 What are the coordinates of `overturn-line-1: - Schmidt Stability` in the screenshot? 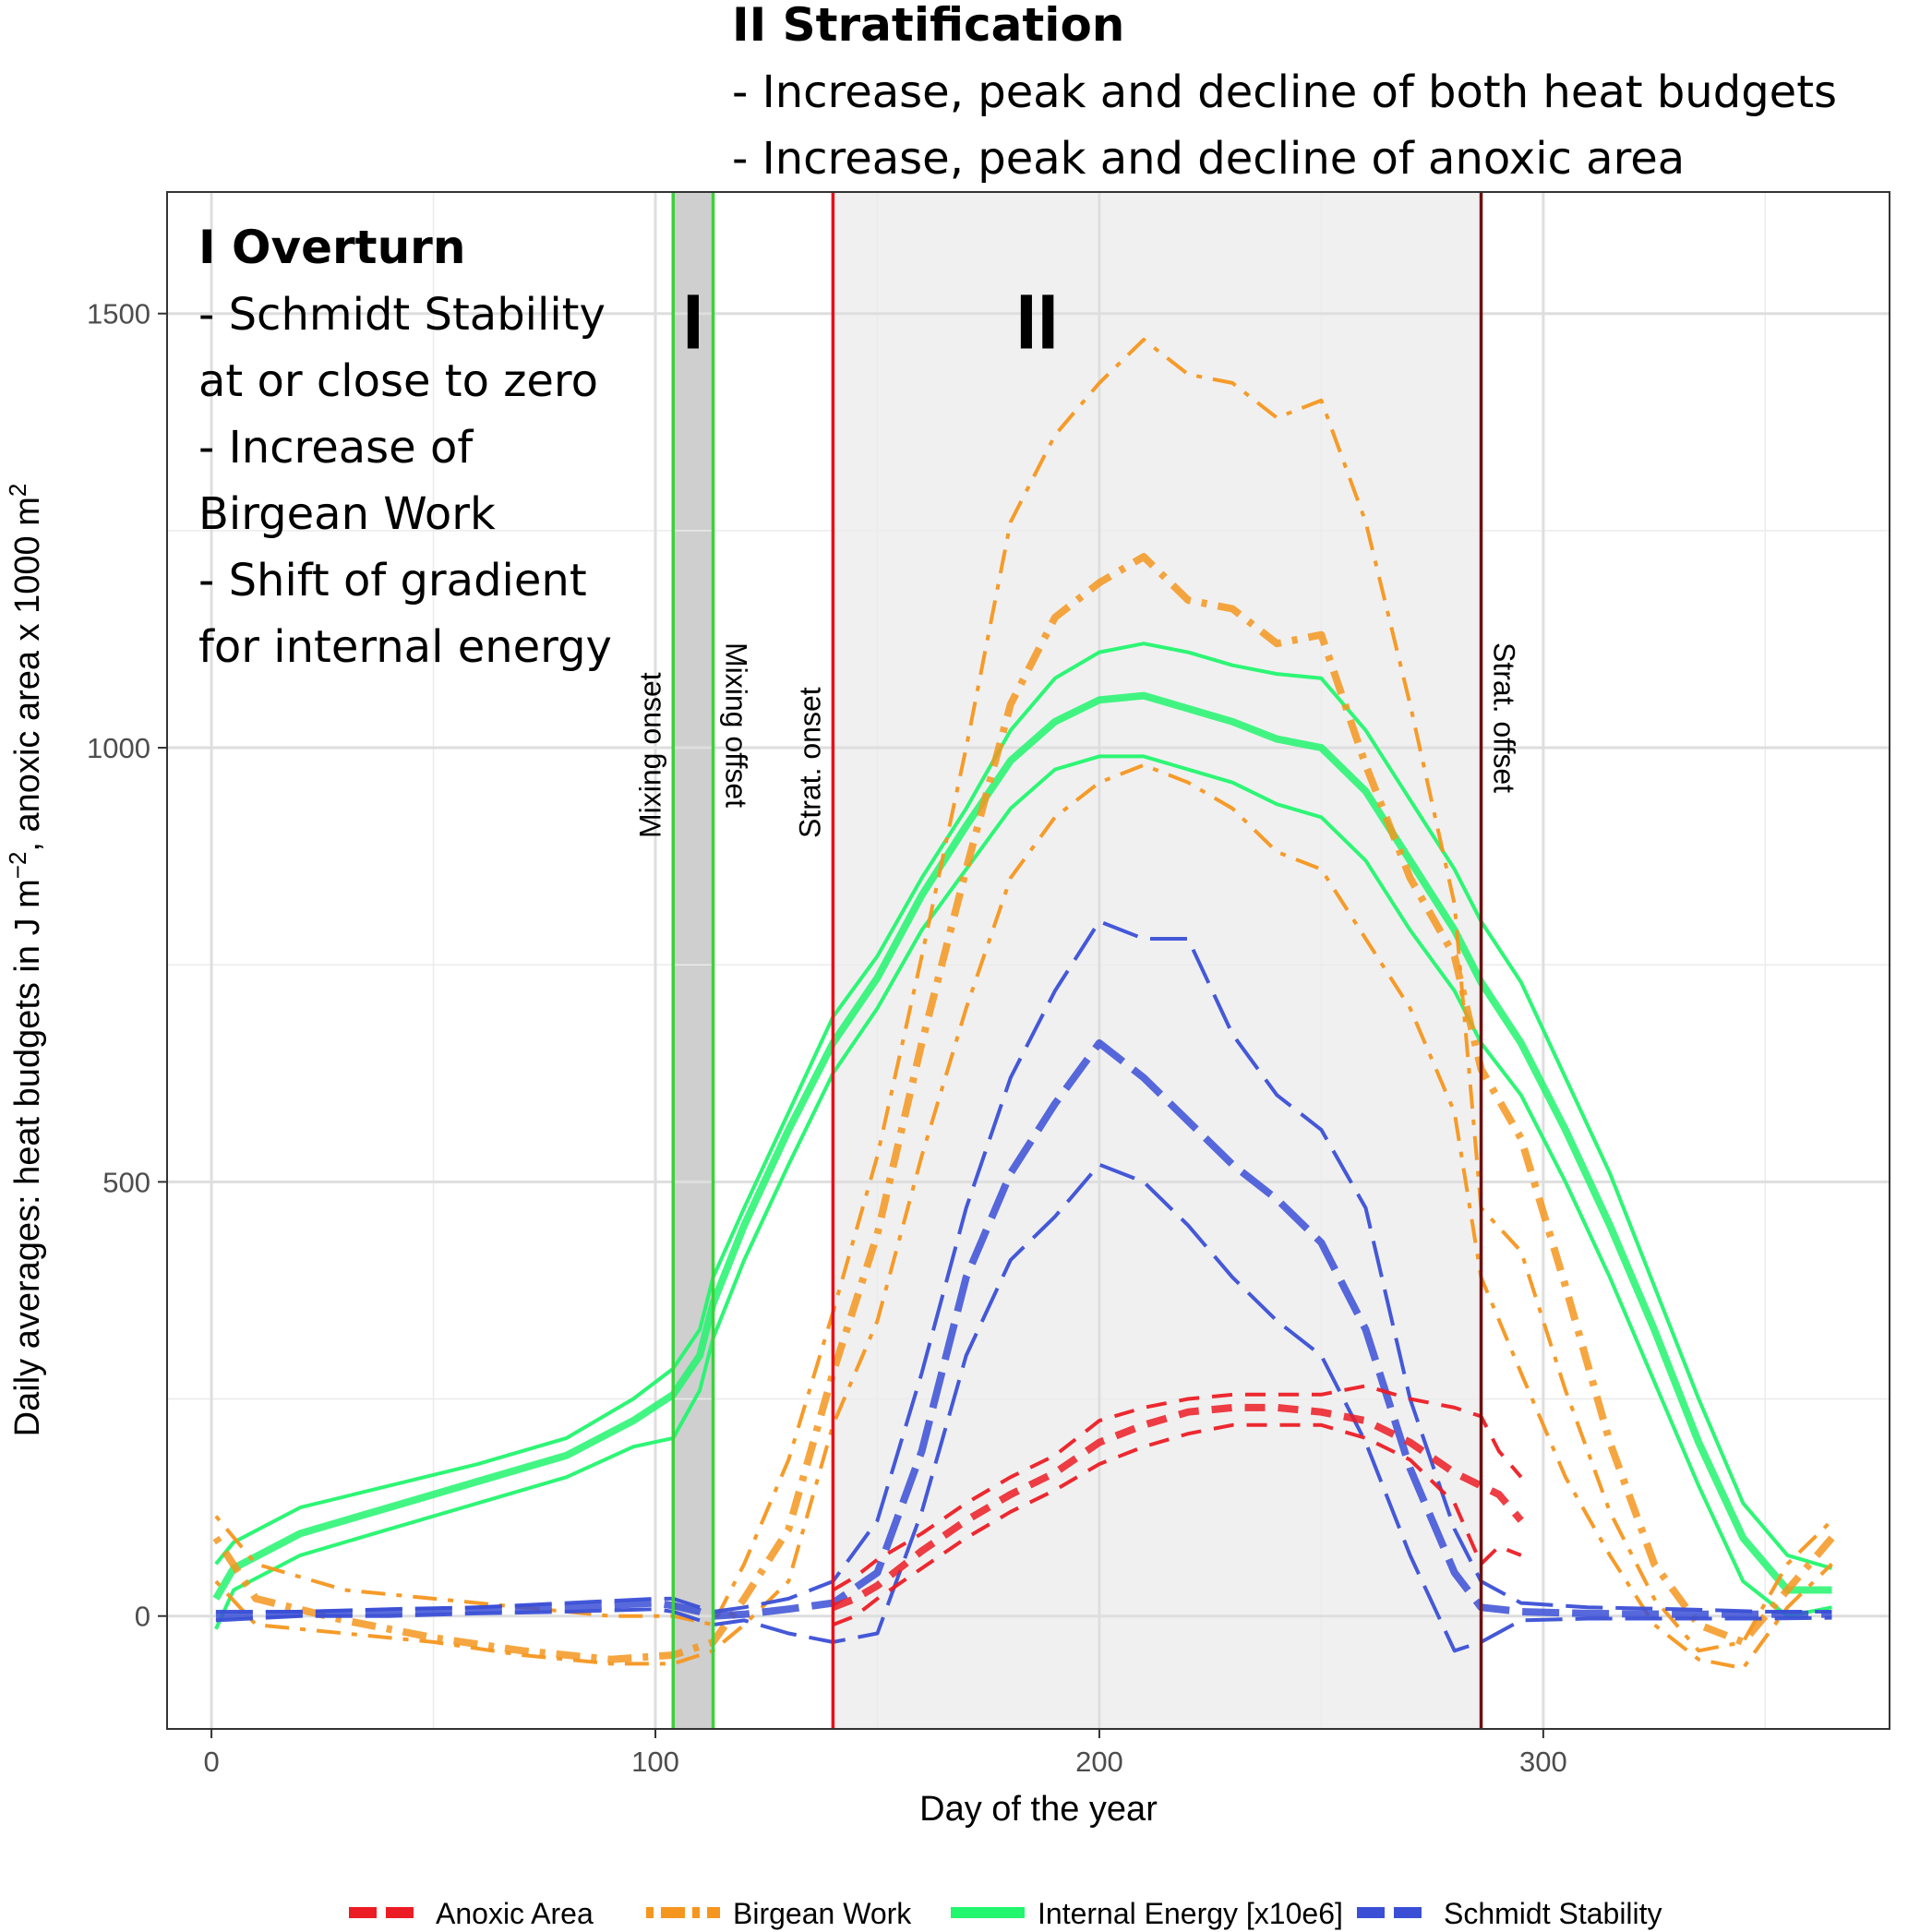 It's located at (402, 315).